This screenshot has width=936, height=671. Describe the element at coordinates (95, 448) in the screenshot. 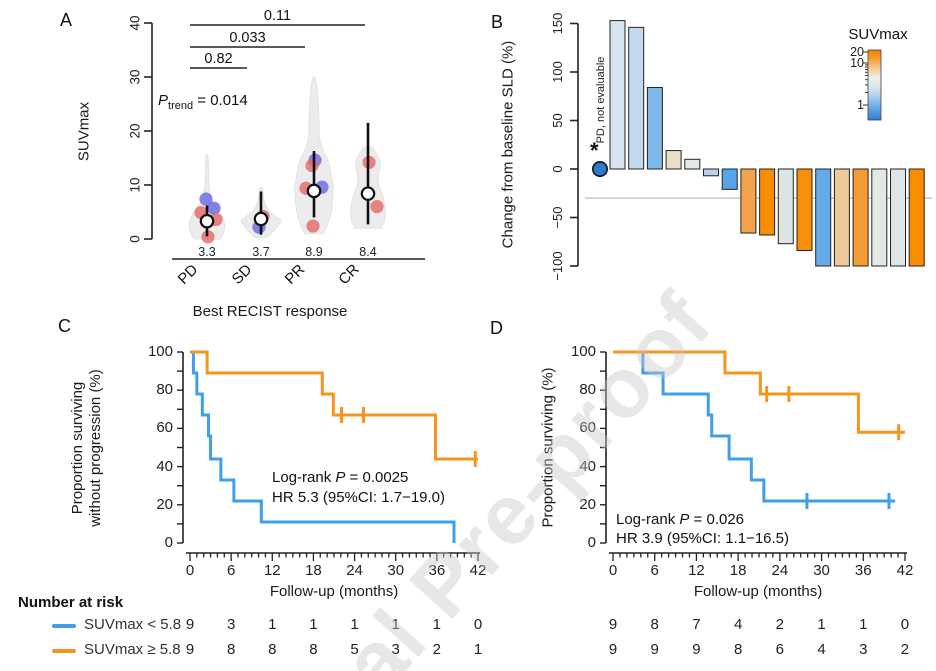

I see `panel-c-y-title-line2: without progression (%)` at that location.